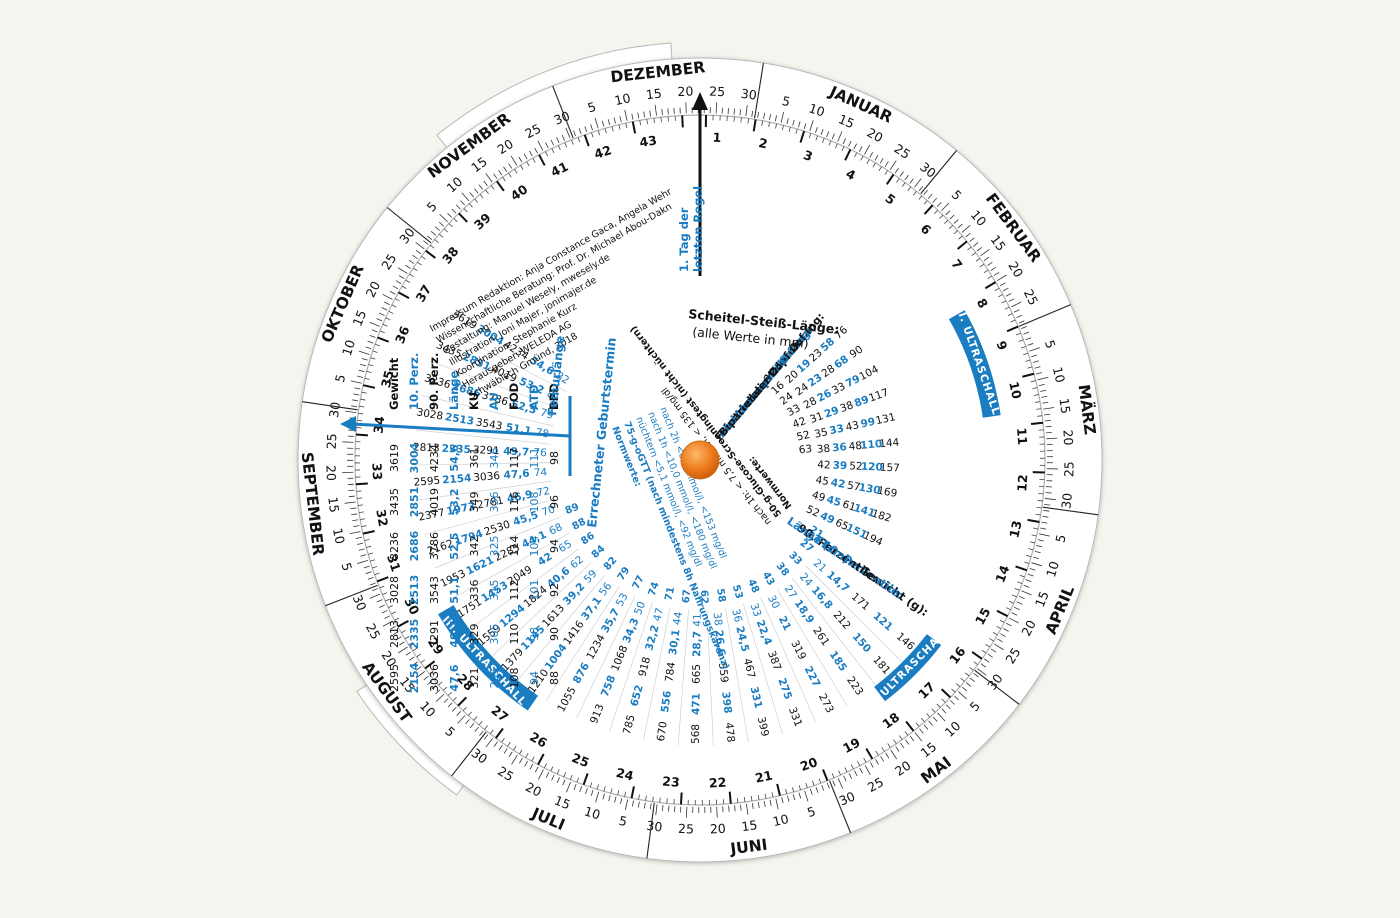  What do you see at coordinates (514, 502) in the screenshot?
I see `left-cell: 116` at bounding box center [514, 502].